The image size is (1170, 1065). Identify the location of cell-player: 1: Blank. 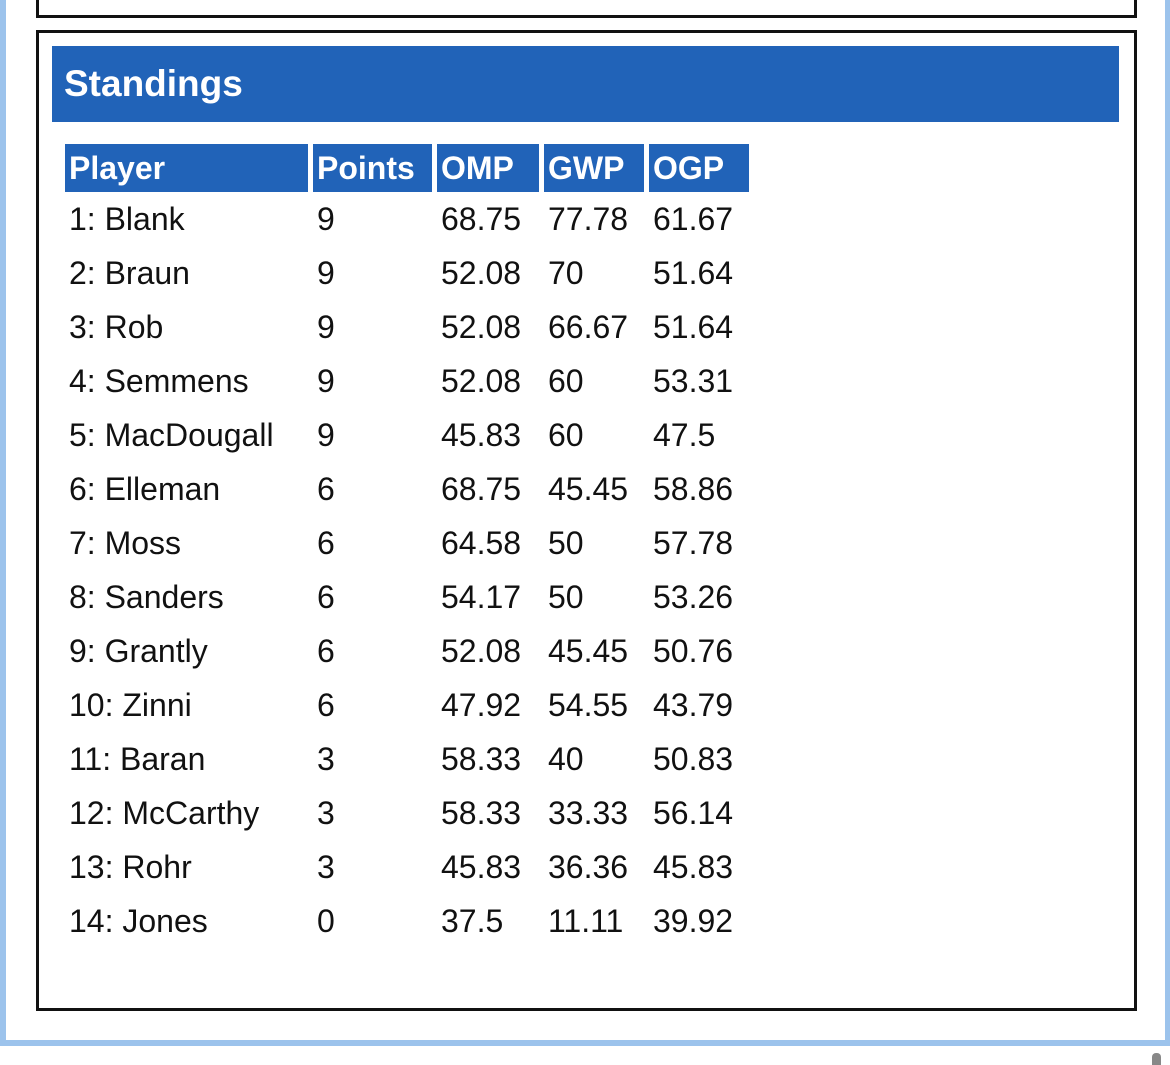
(127, 219).